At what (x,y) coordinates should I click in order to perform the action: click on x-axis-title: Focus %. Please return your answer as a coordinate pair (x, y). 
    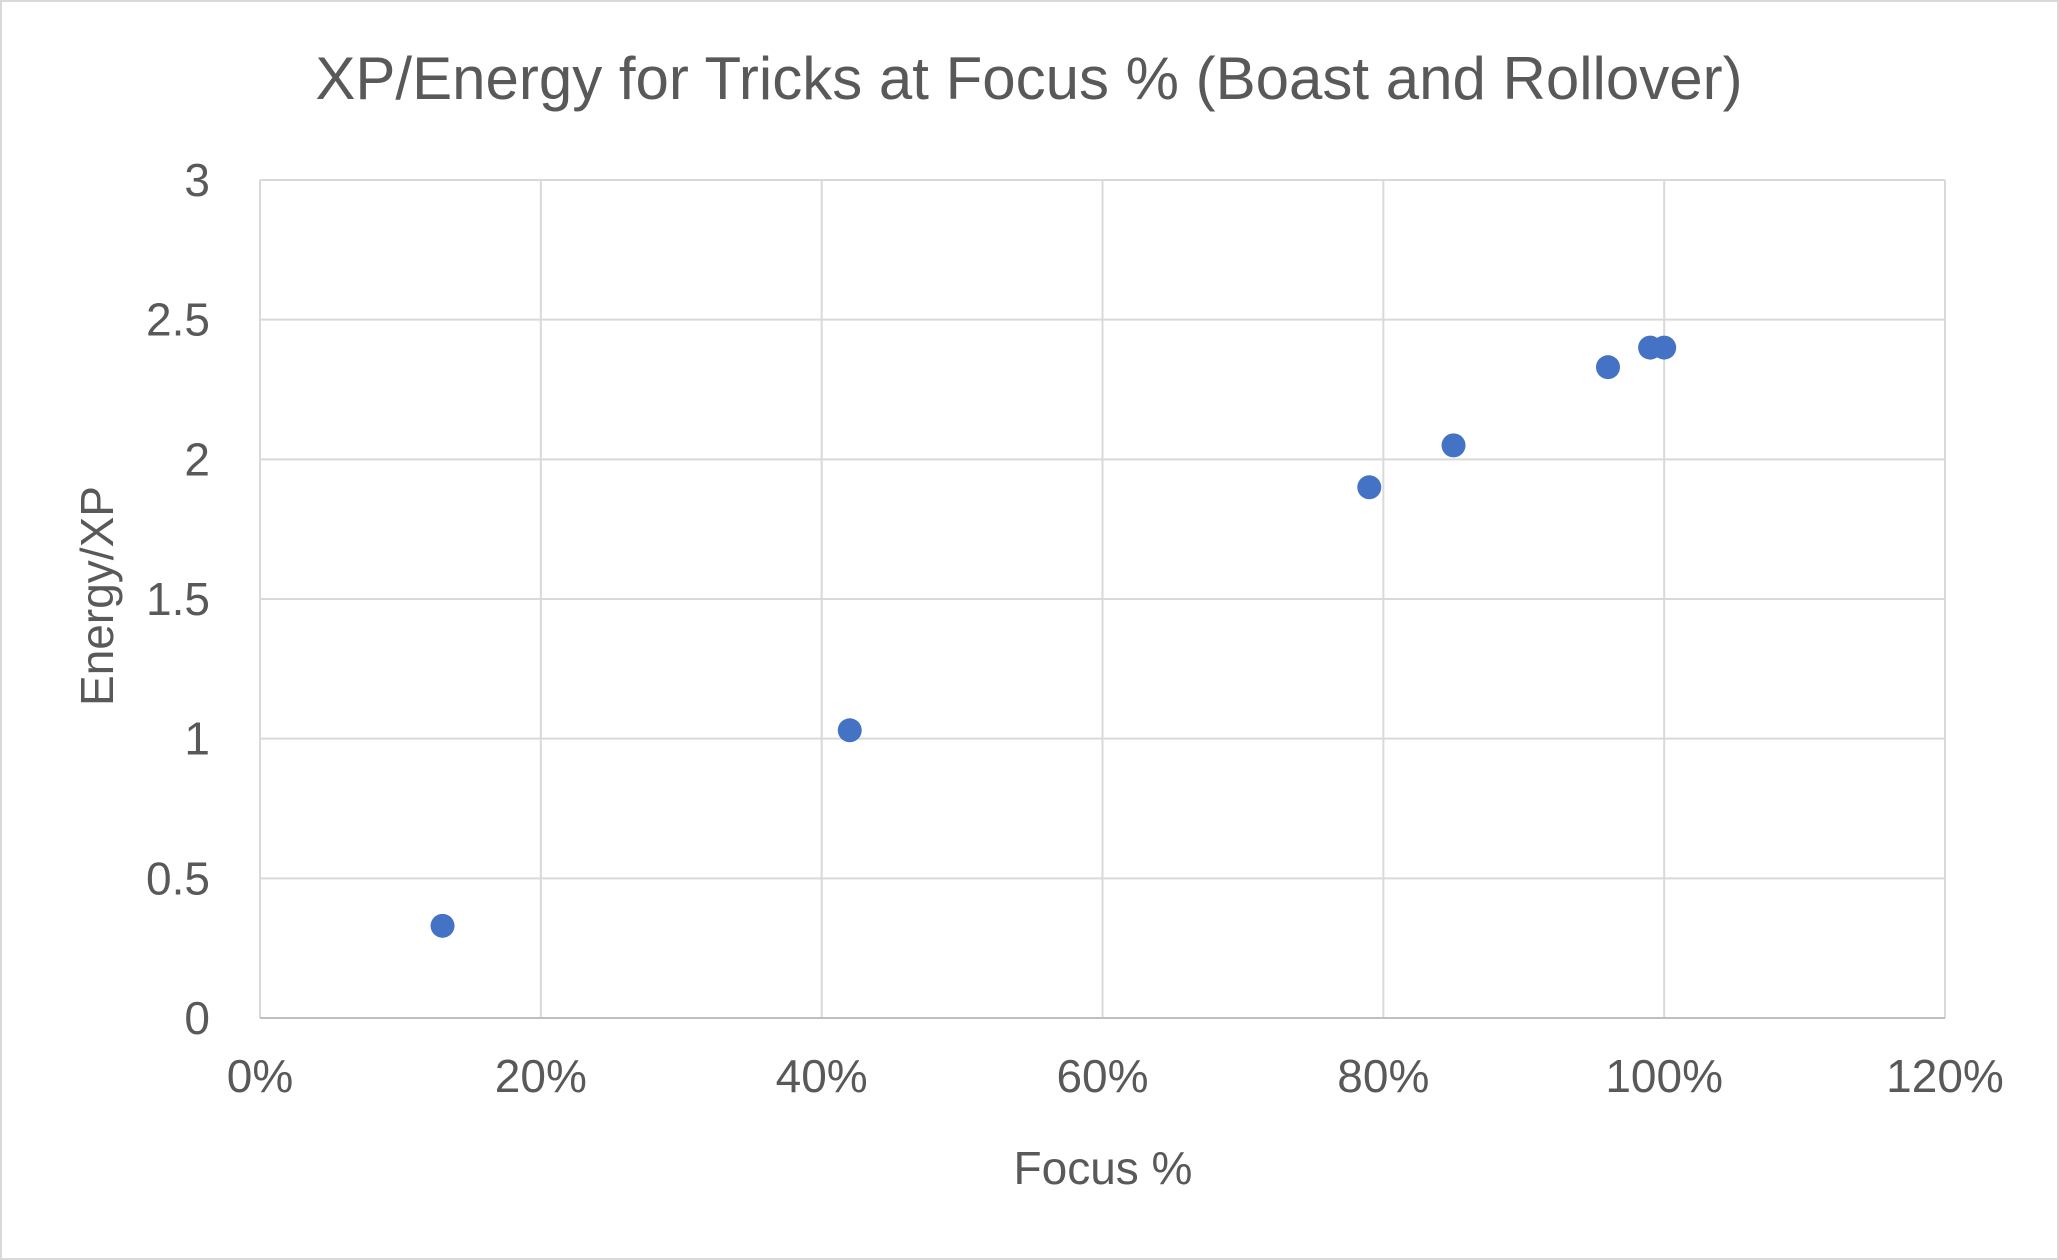
    Looking at the image, I should click on (1103, 1168).